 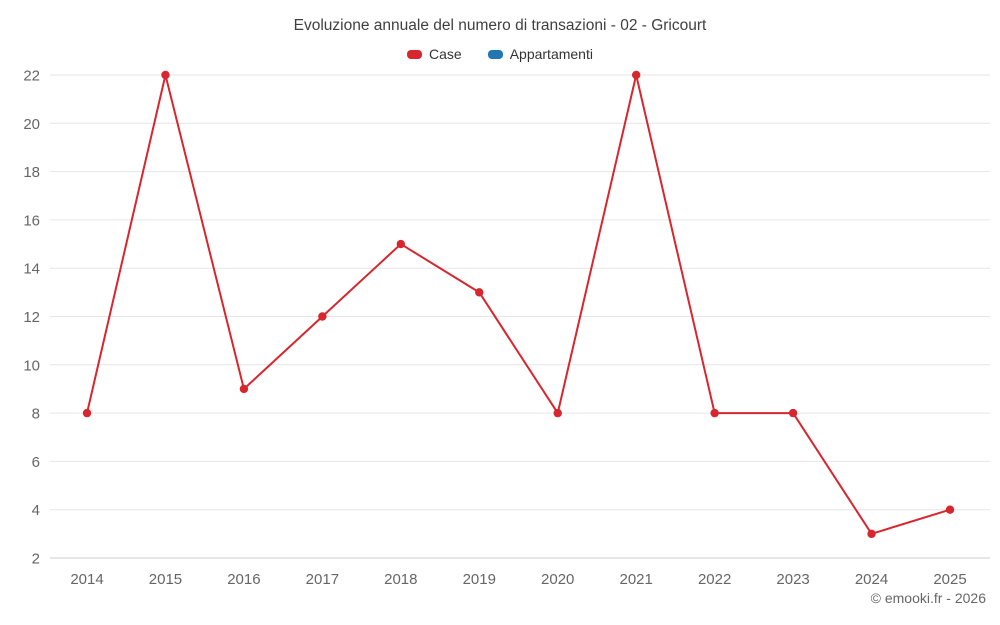 I want to click on chart-legend: Case Appartamenti, so click(x=500, y=54).